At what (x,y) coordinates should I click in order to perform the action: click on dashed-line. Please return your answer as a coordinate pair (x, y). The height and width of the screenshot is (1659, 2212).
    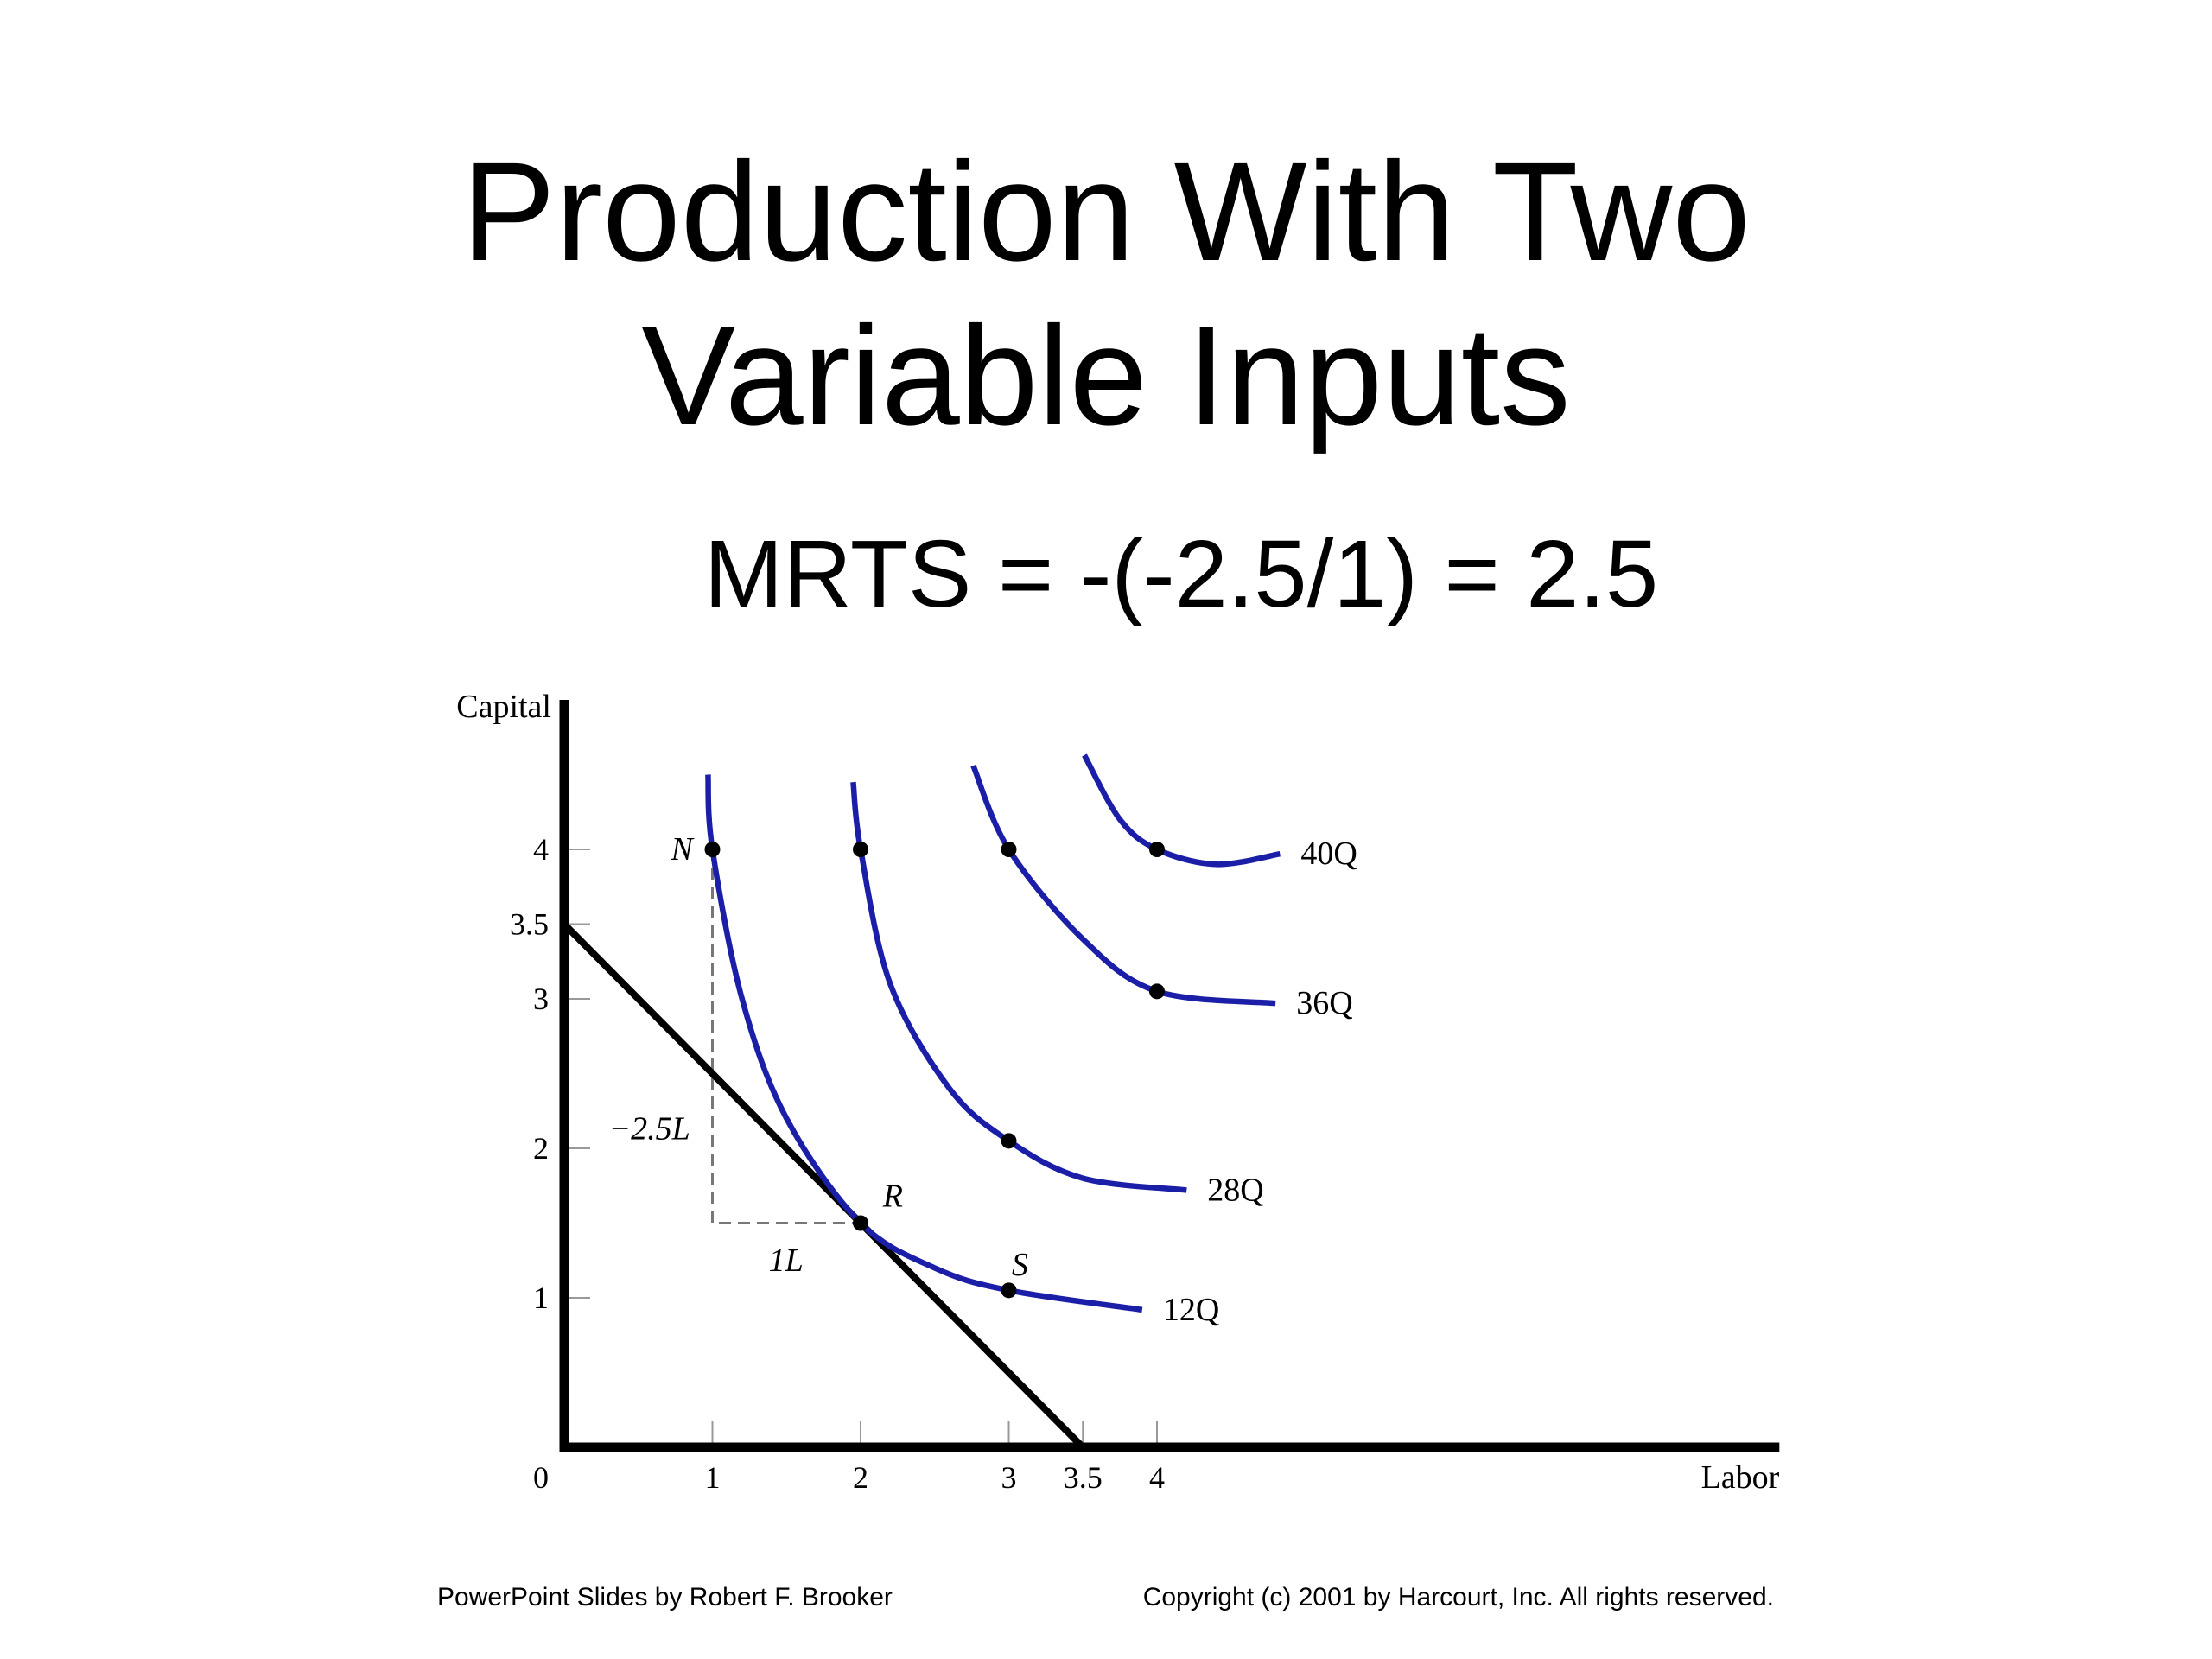
    Looking at the image, I should click on (786, 1036).